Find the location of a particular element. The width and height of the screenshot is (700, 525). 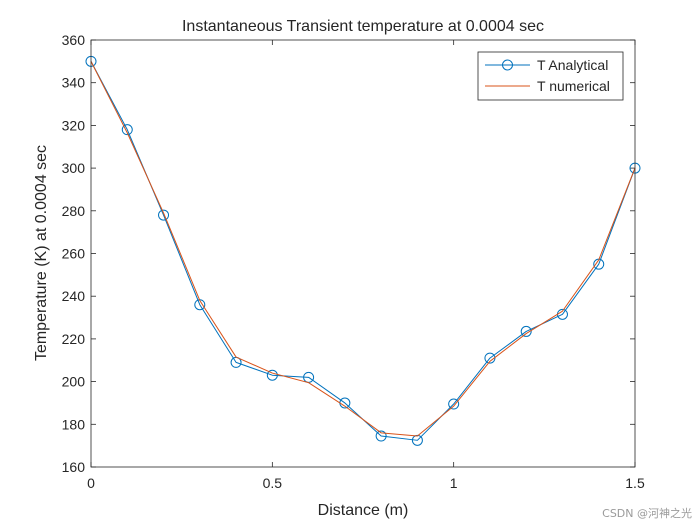

y-tick-label: 320 is located at coordinates (74, 125).